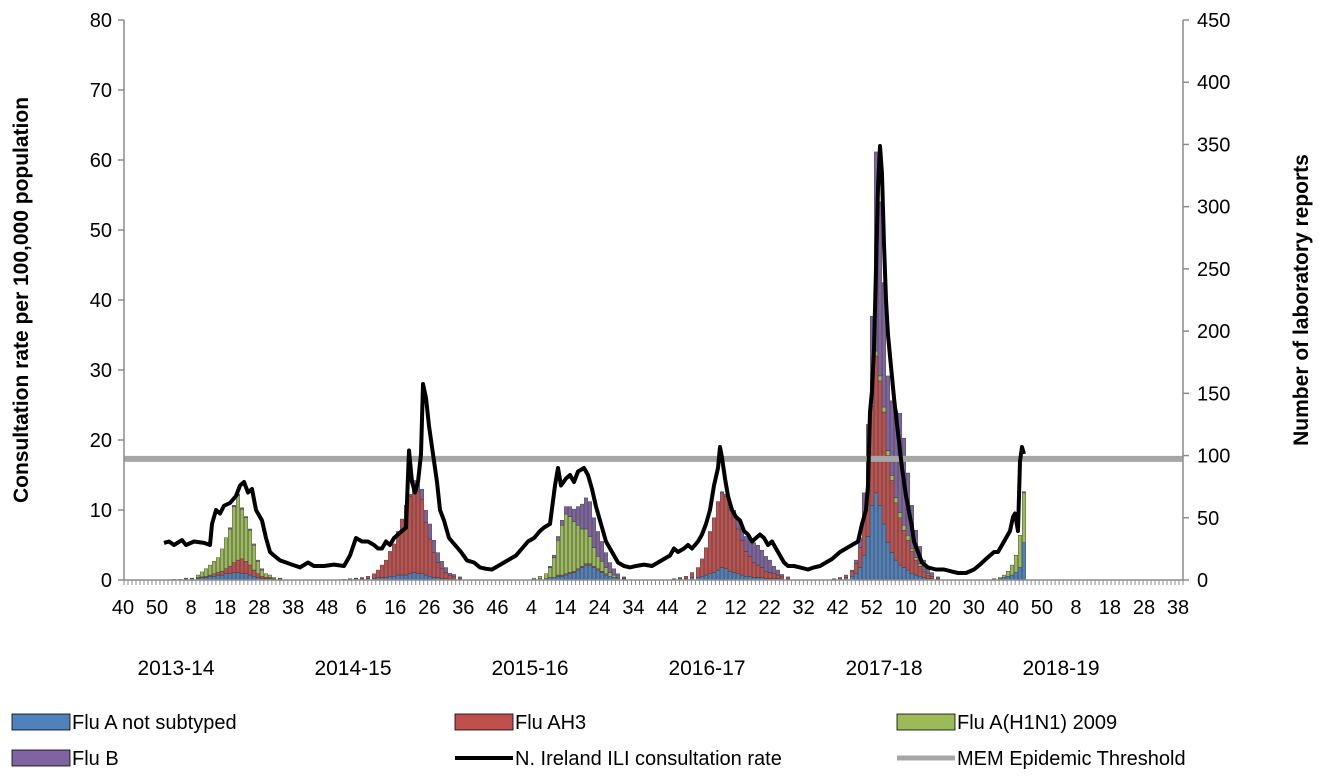 This screenshot has width=1329, height=776. What do you see at coordinates (352, 668) in the screenshot?
I see `season-label: 2014-15` at bounding box center [352, 668].